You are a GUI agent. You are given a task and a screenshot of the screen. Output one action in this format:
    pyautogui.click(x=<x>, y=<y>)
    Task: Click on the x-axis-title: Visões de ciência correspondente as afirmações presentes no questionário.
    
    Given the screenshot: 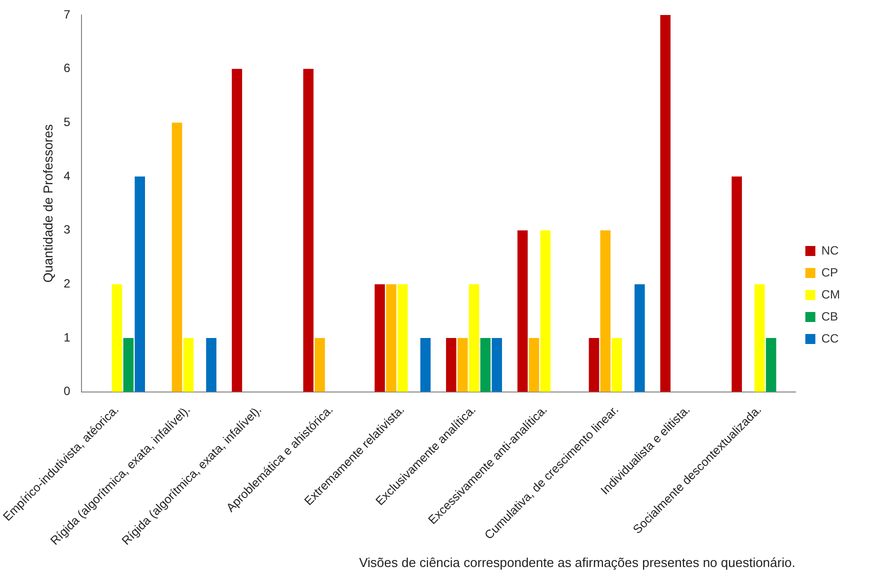 What is the action you would take?
    pyautogui.click(x=577, y=562)
    